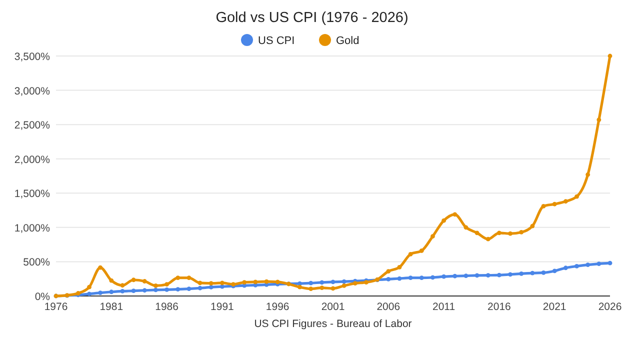 The image size is (624, 351). What do you see at coordinates (167, 307) in the screenshot?
I see `x-tick-label: 1986` at bounding box center [167, 307].